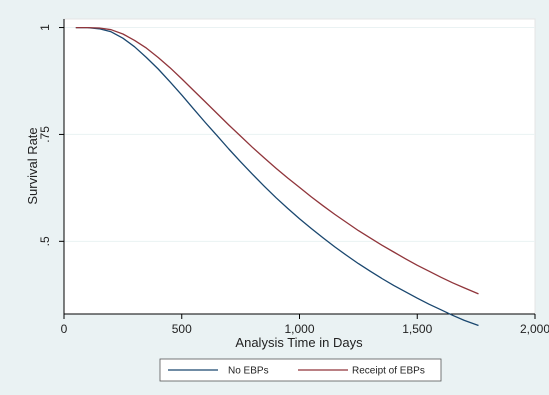 The image size is (549, 395). I want to click on x-tick-label: 2,000, so click(534, 329).